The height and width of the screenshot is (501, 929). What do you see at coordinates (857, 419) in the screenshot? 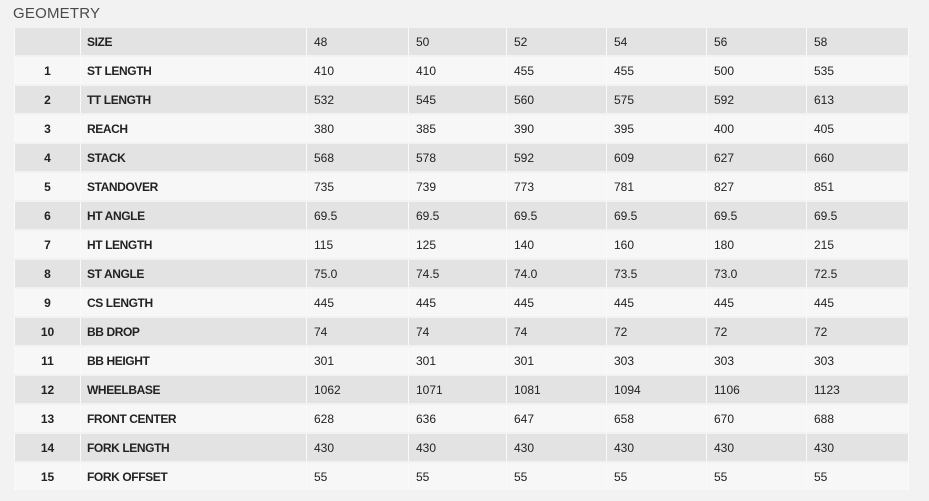
I see `row-value: 688` at bounding box center [857, 419].